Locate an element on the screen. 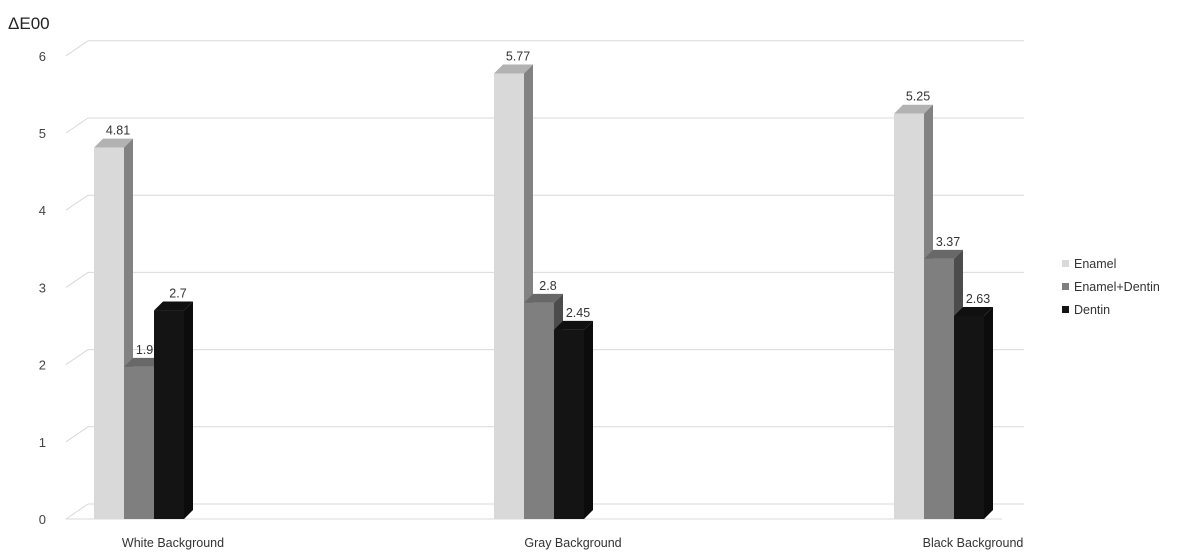 This screenshot has height=558, width=1187. bar-group: 5.25 3.37 2.63 is located at coordinates (943, 304).